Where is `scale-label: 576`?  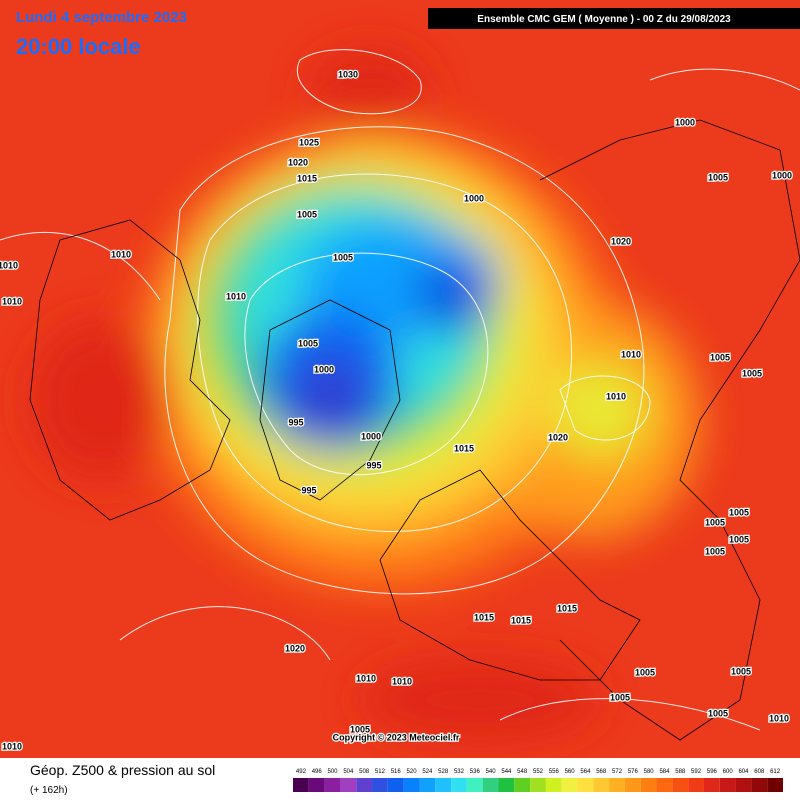
scale-label: 576 is located at coordinates (633, 772).